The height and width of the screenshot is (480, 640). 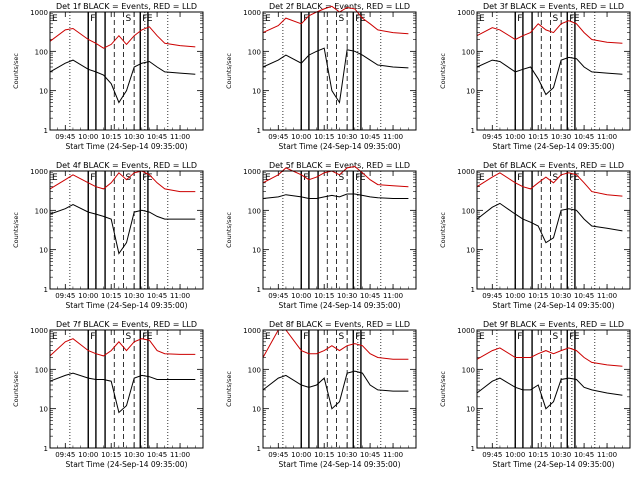 What do you see at coordinates (157, 455) in the screenshot?
I see `x-tick-label: 10:45` at bounding box center [157, 455].